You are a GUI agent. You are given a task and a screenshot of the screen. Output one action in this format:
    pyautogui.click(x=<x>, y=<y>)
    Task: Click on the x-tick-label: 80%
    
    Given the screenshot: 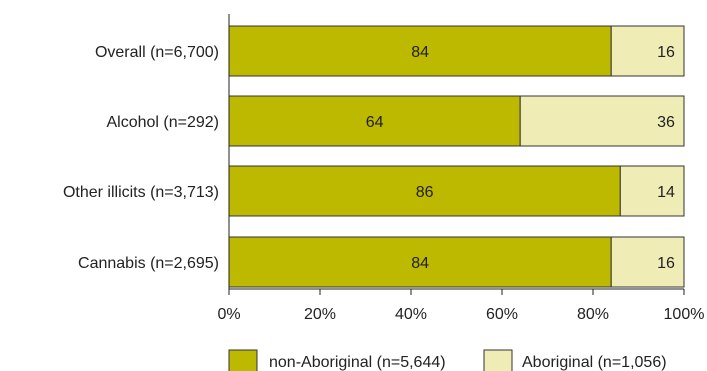 What is the action you would take?
    pyautogui.click(x=593, y=314)
    